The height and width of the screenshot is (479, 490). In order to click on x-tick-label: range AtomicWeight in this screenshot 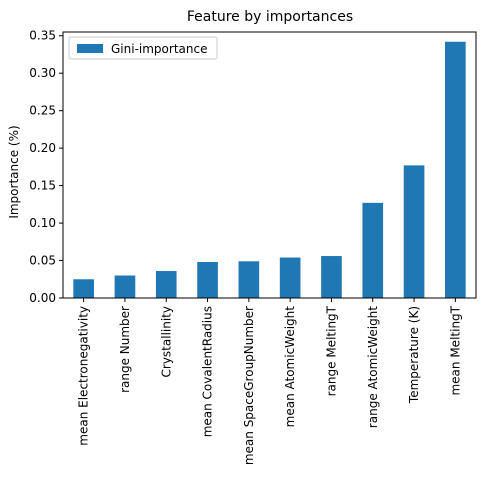, I will do `click(373, 367)`.